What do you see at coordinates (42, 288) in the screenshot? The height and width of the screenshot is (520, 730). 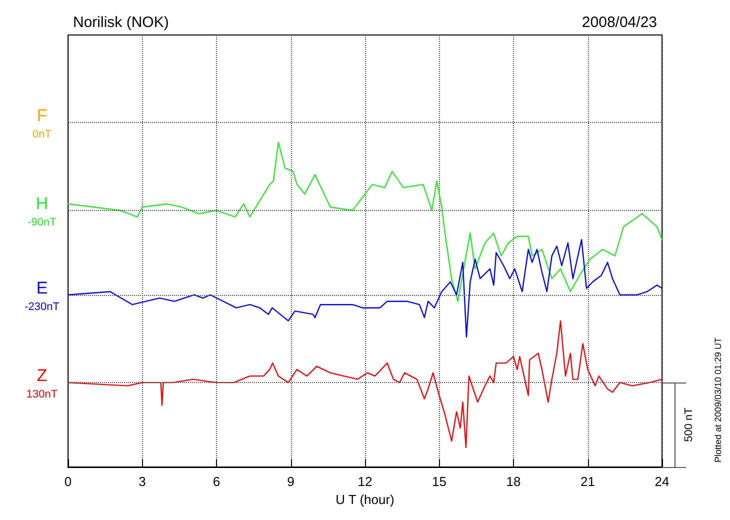 I see `series-label: E` at bounding box center [42, 288].